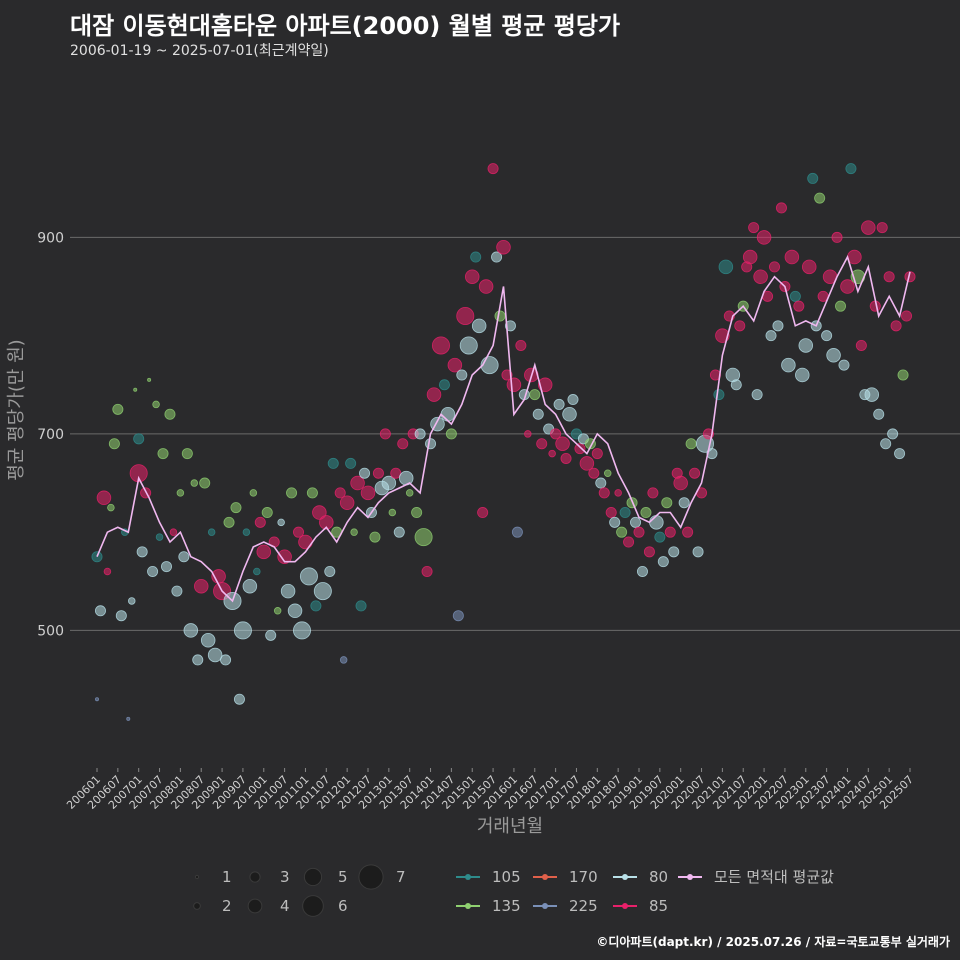 This screenshot has width=960, height=960. I want to click on size-legend-label: 1, so click(227, 877).